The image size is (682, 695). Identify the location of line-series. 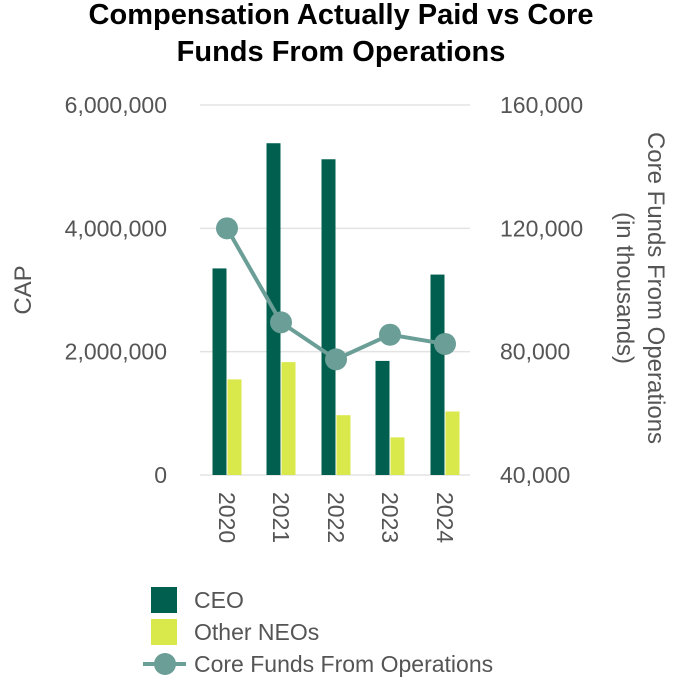
(336, 294).